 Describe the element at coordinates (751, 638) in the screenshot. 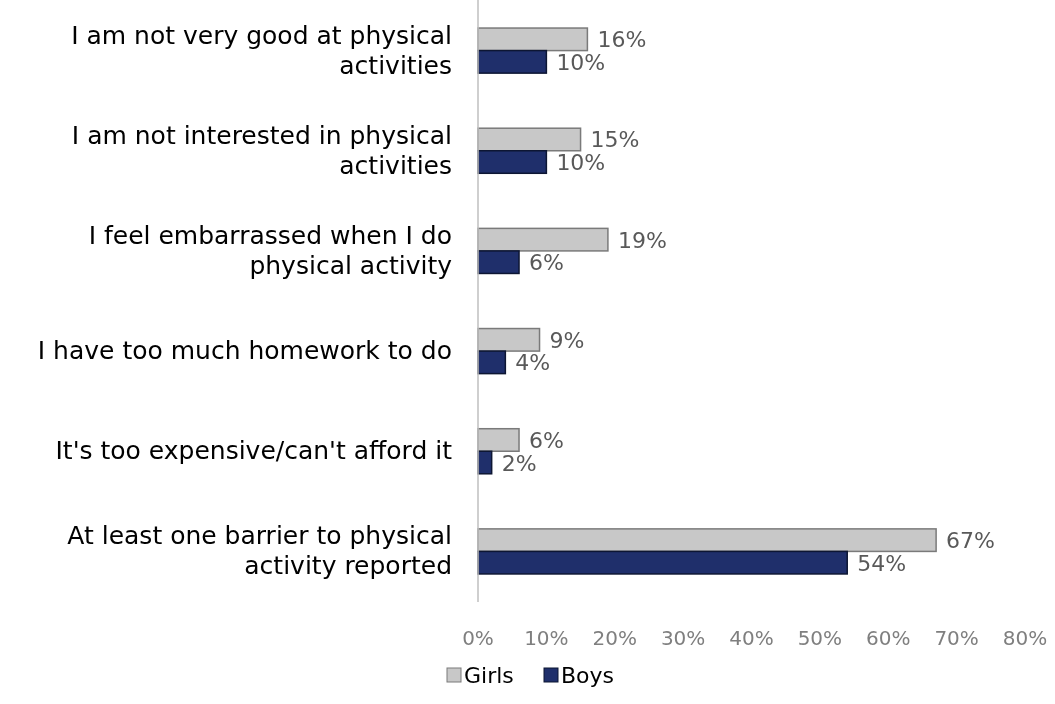

I see `x-tick-label: 40%` at that location.